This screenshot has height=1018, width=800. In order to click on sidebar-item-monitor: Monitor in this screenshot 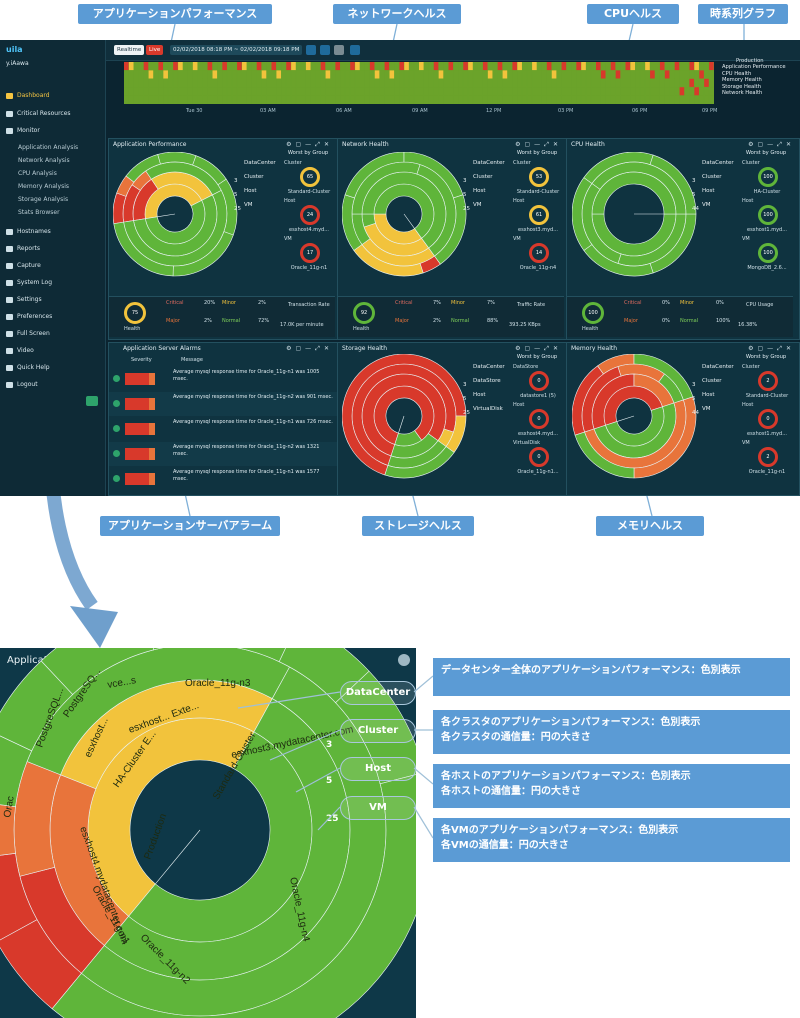, I will do `click(23, 130)`.